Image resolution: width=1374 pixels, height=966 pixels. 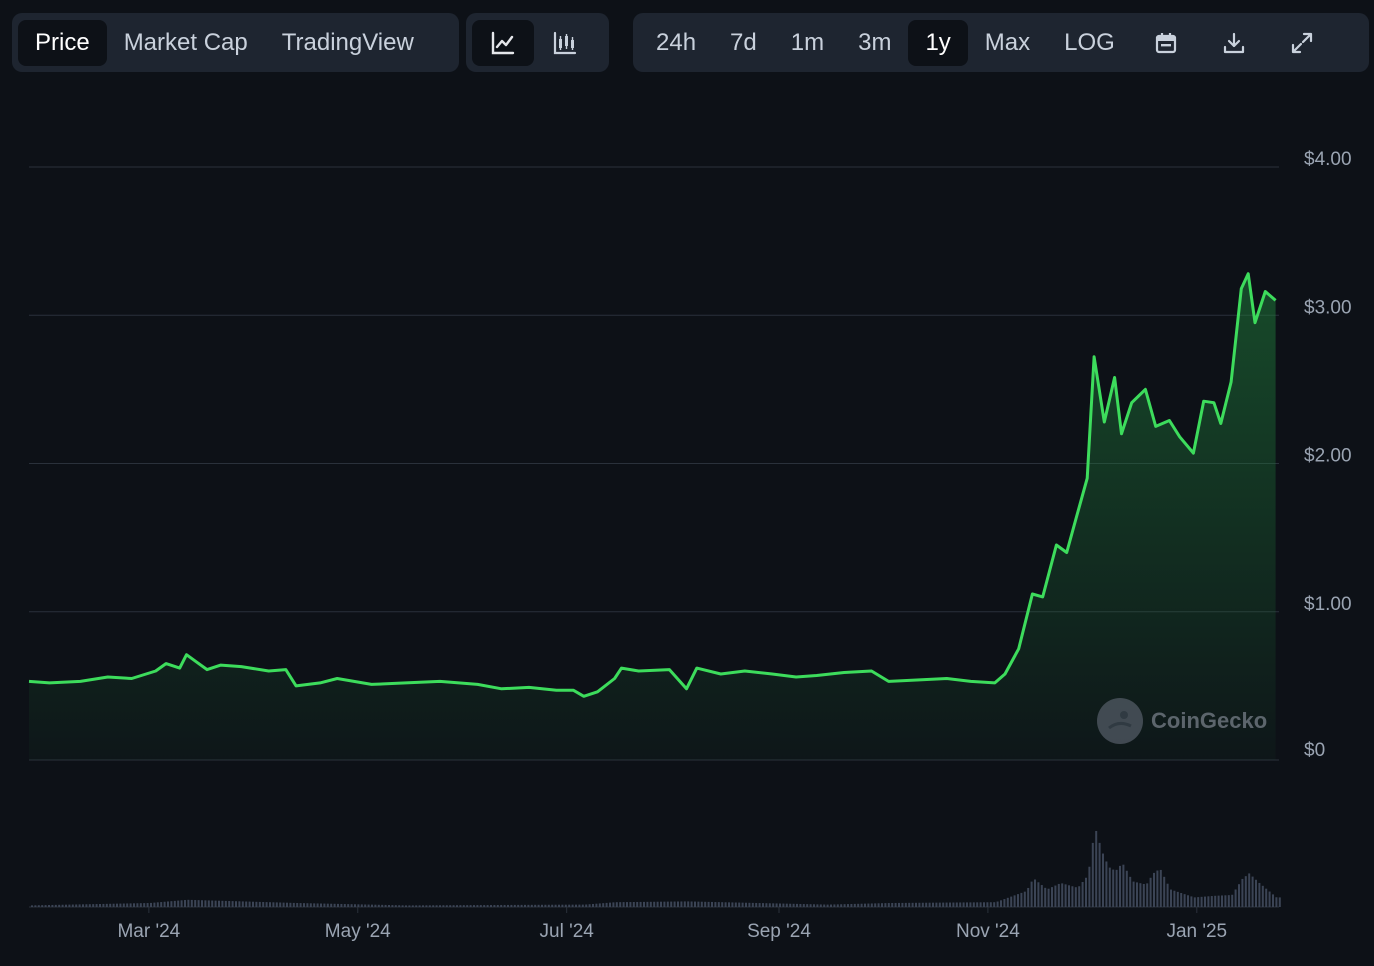 I want to click on range-3m: 3m, so click(x=875, y=42).